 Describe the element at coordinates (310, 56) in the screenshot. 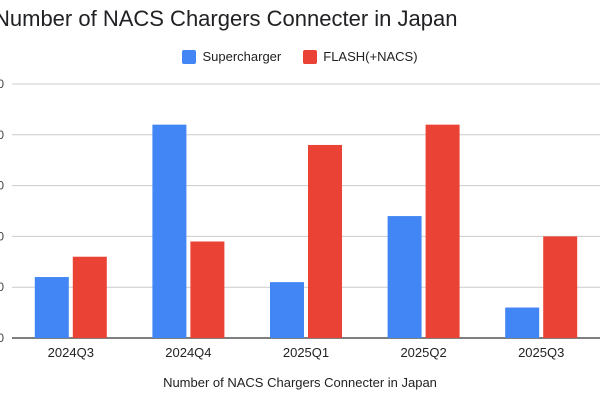

I see `legend-swatch-flash` at that location.